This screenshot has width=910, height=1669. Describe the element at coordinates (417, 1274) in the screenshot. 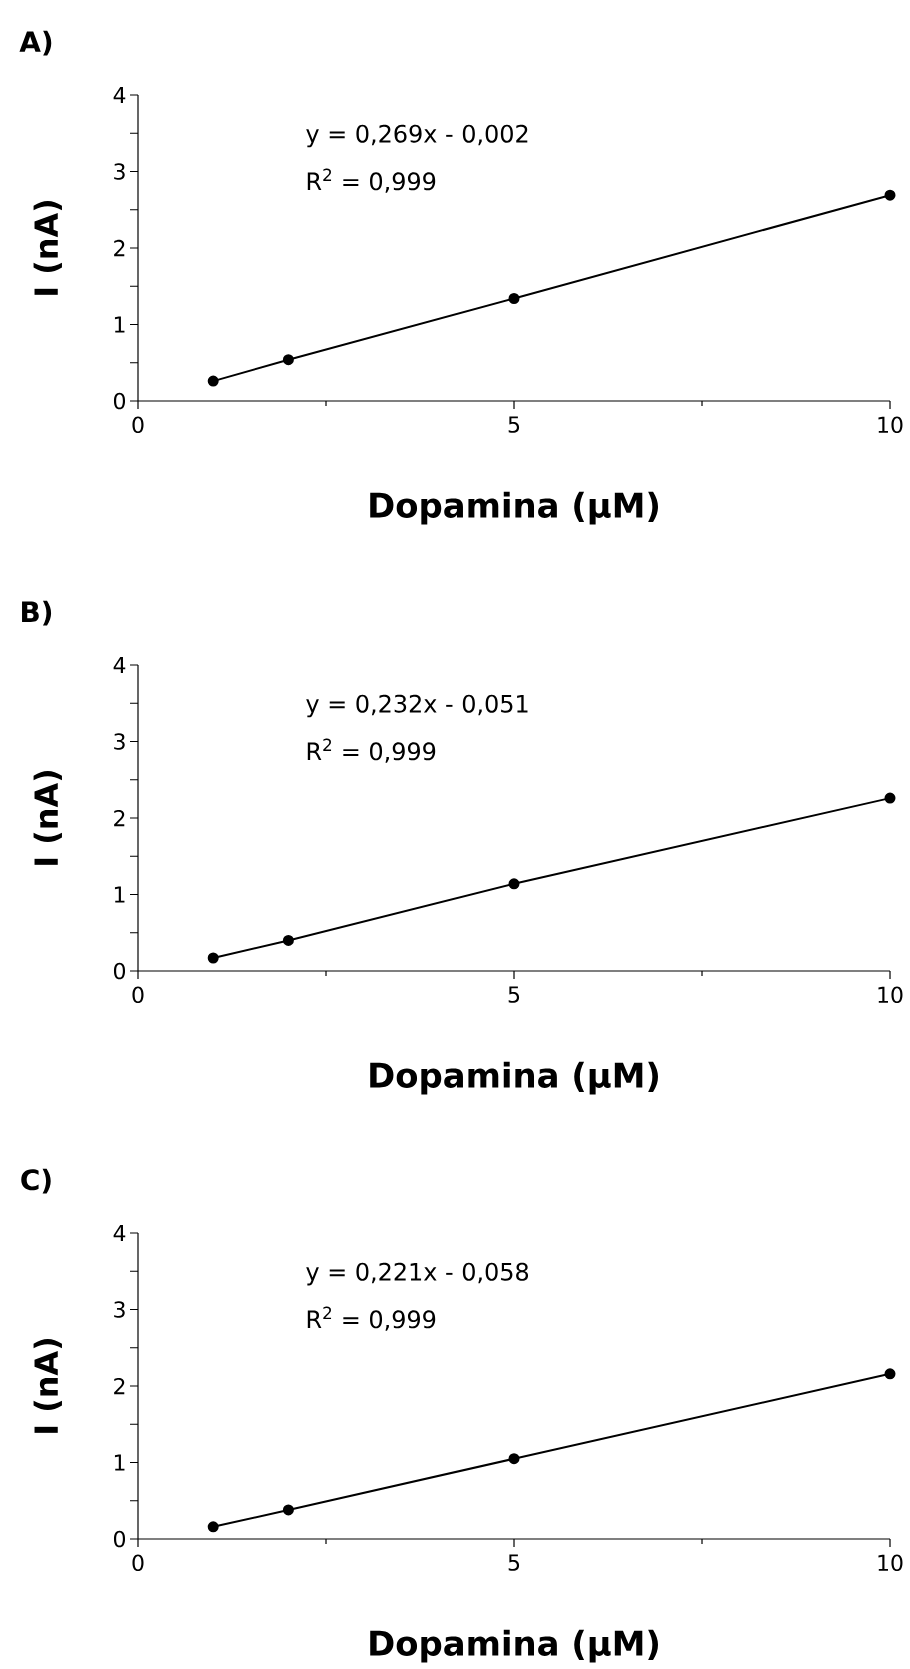

I see `annotation: y = 0,221x - 0,058` at that location.